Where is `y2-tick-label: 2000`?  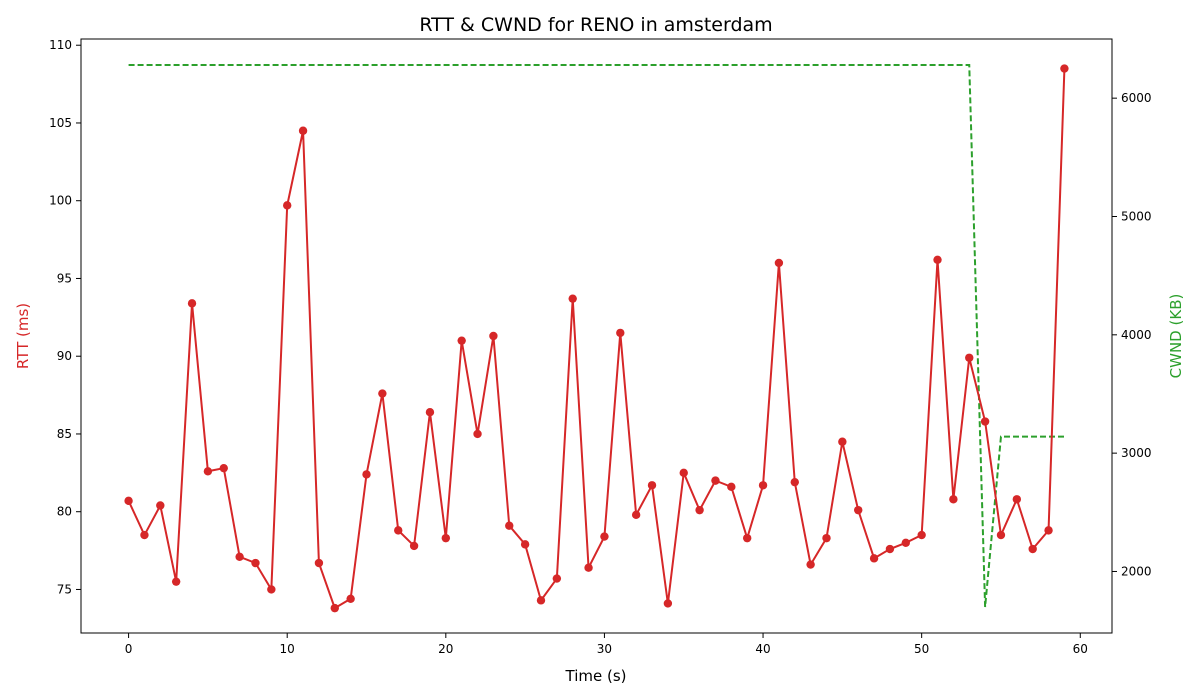 y2-tick-label: 2000 is located at coordinates (1136, 571).